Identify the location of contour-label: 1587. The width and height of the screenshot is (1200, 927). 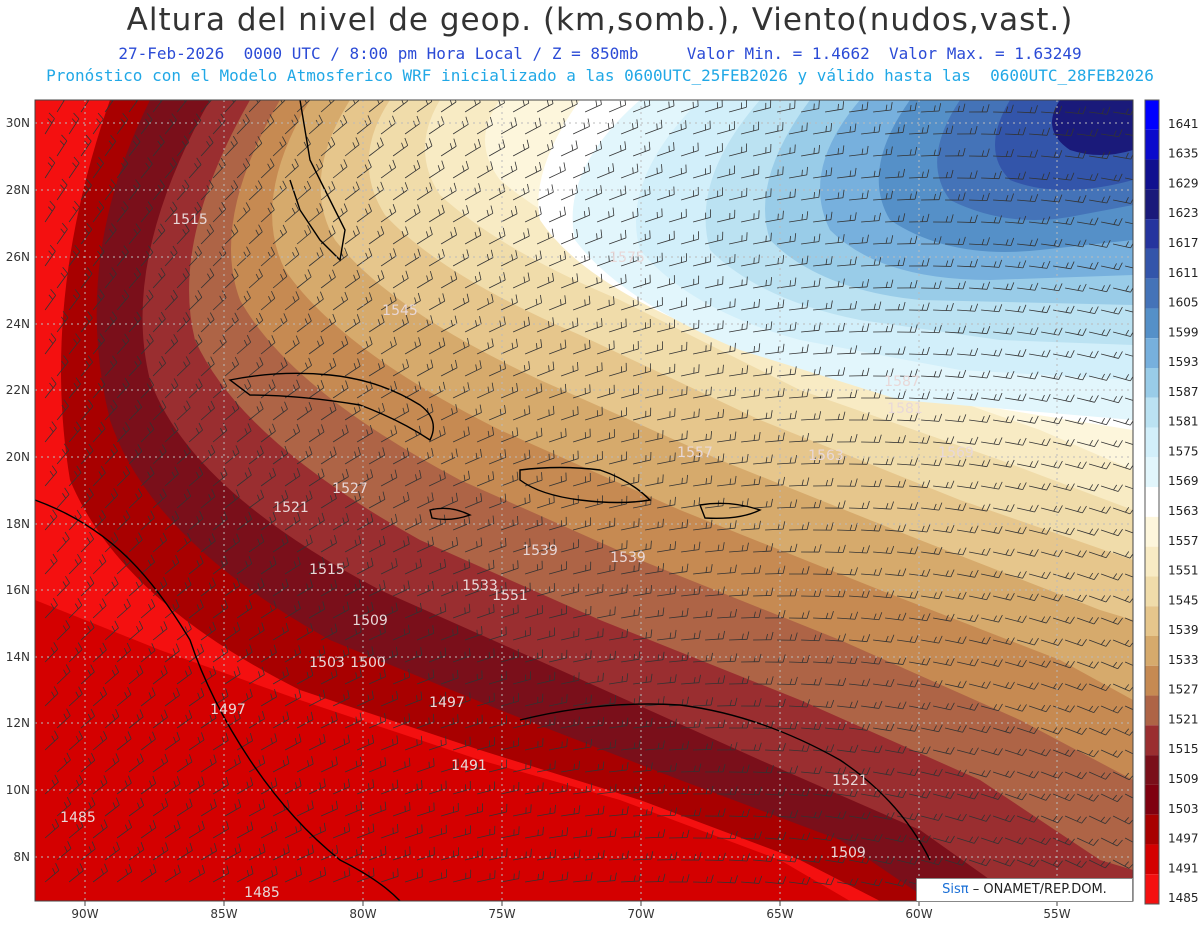
(902, 382).